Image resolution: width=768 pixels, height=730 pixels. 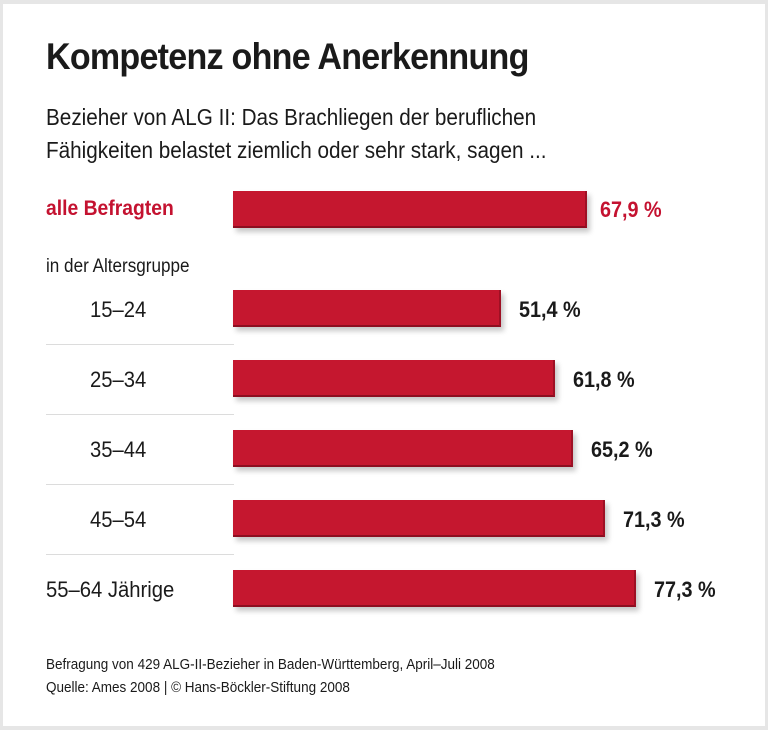 What do you see at coordinates (110, 208) in the screenshot?
I see `total-label: alle Befragten` at bounding box center [110, 208].